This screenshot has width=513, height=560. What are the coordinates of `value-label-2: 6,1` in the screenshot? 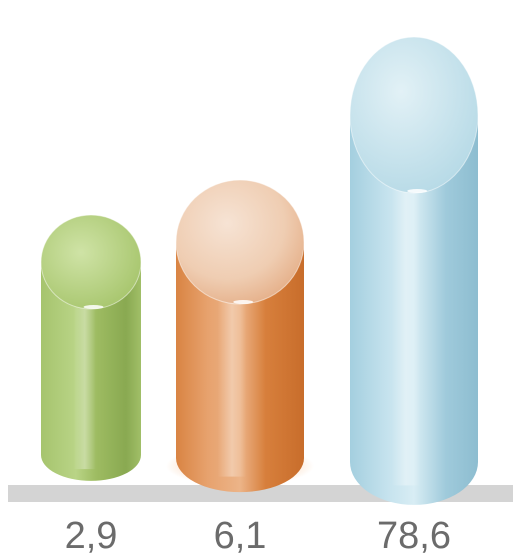 It's located at (240, 536).